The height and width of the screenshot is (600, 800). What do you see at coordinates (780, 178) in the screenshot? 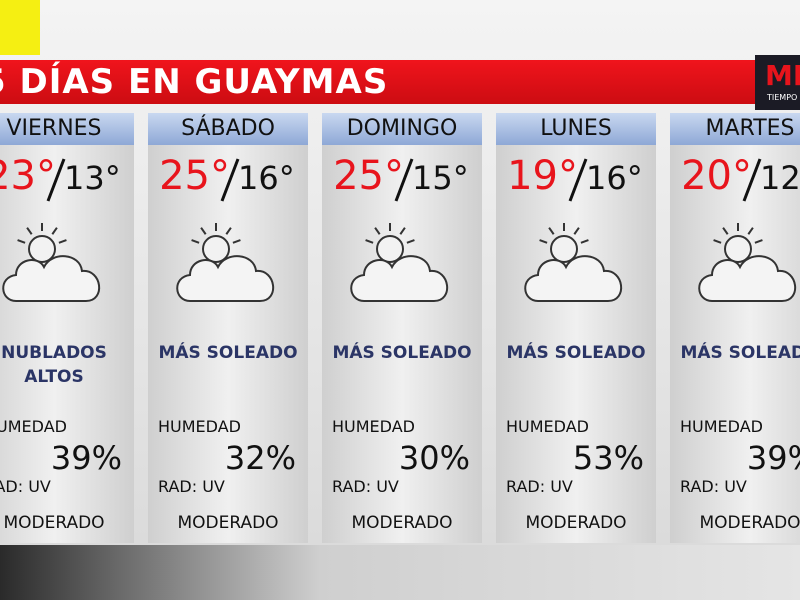
I see `low-temp: 12°` at bounding box center [780, 178].